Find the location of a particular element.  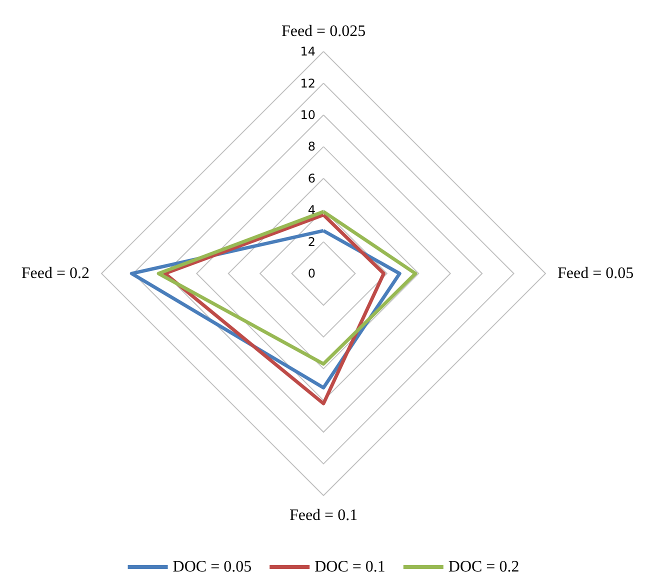

y-tick-label: 14 is located at coordinates (308, 51).